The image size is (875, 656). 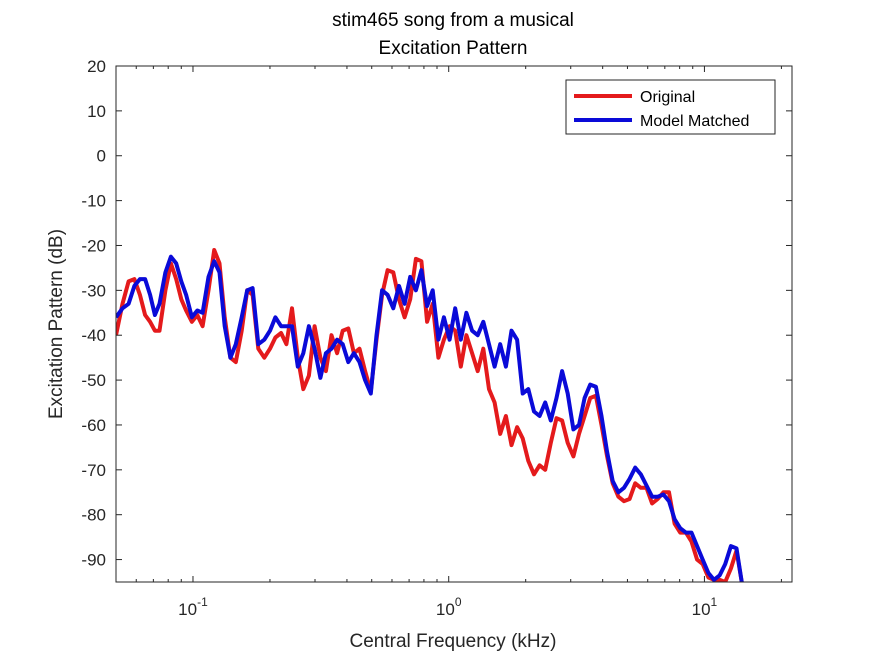 I want to click on y-tick-label: -90, so click(x=93, y=560).